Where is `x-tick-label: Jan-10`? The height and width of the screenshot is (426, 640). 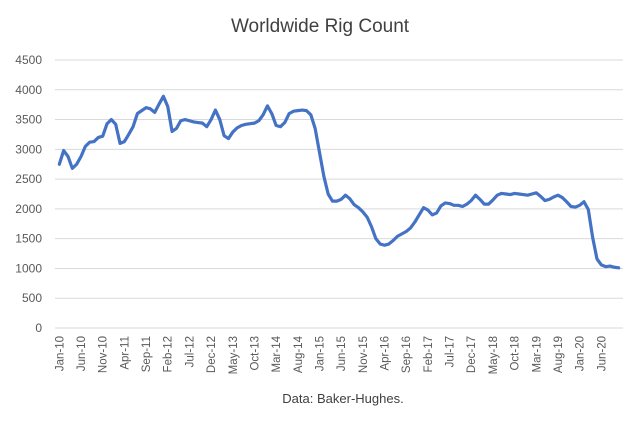 x-tick-label: Jan-10 is located at coordinates (60, 353).